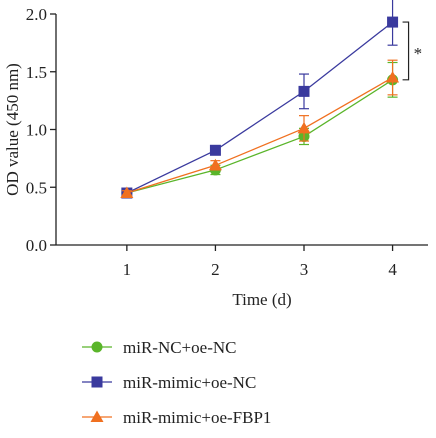 The image size is (436, 438). Describe the element at coordinates (261, 299) in the screenshot. I see `x-axis-title: Time (d)` at that location.